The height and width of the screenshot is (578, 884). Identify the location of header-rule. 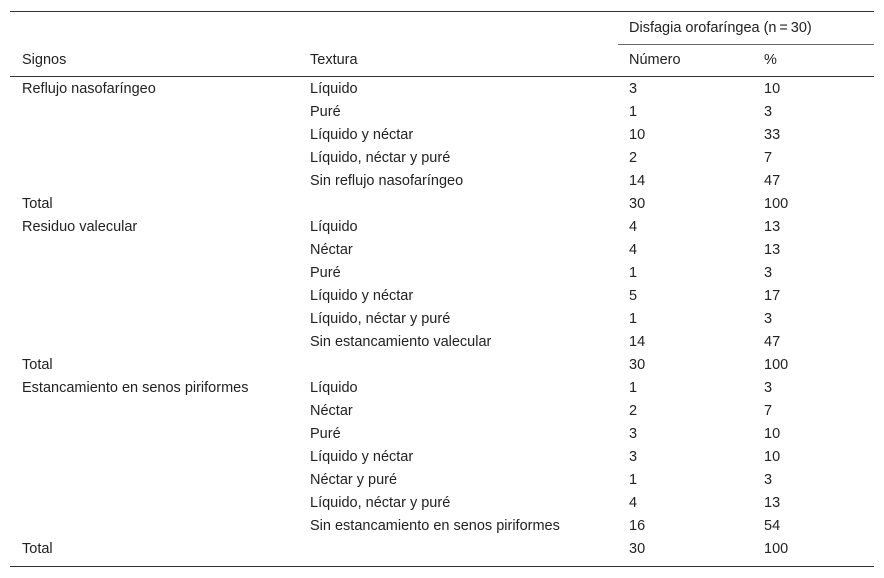
(442, 76).